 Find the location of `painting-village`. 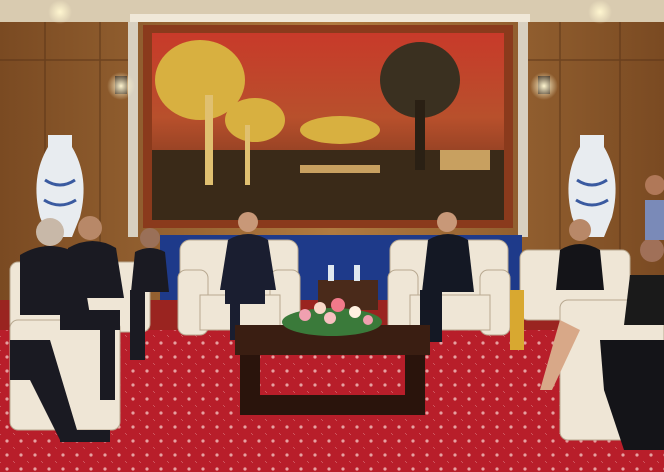

painting-village is located at coordinates (395, 161).